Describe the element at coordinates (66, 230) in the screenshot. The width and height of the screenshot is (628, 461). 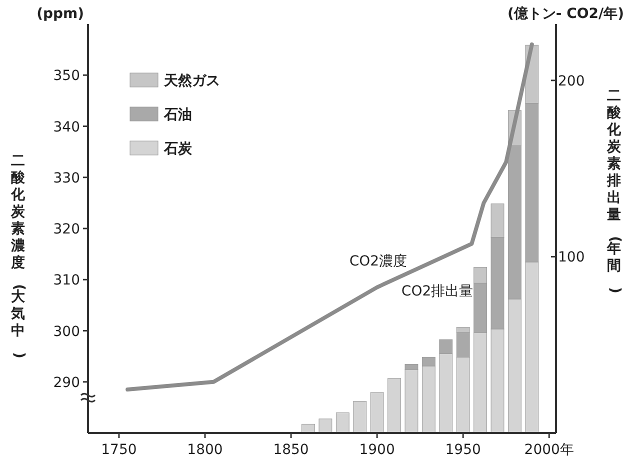
I see `y-tick-label: 320` at that location.